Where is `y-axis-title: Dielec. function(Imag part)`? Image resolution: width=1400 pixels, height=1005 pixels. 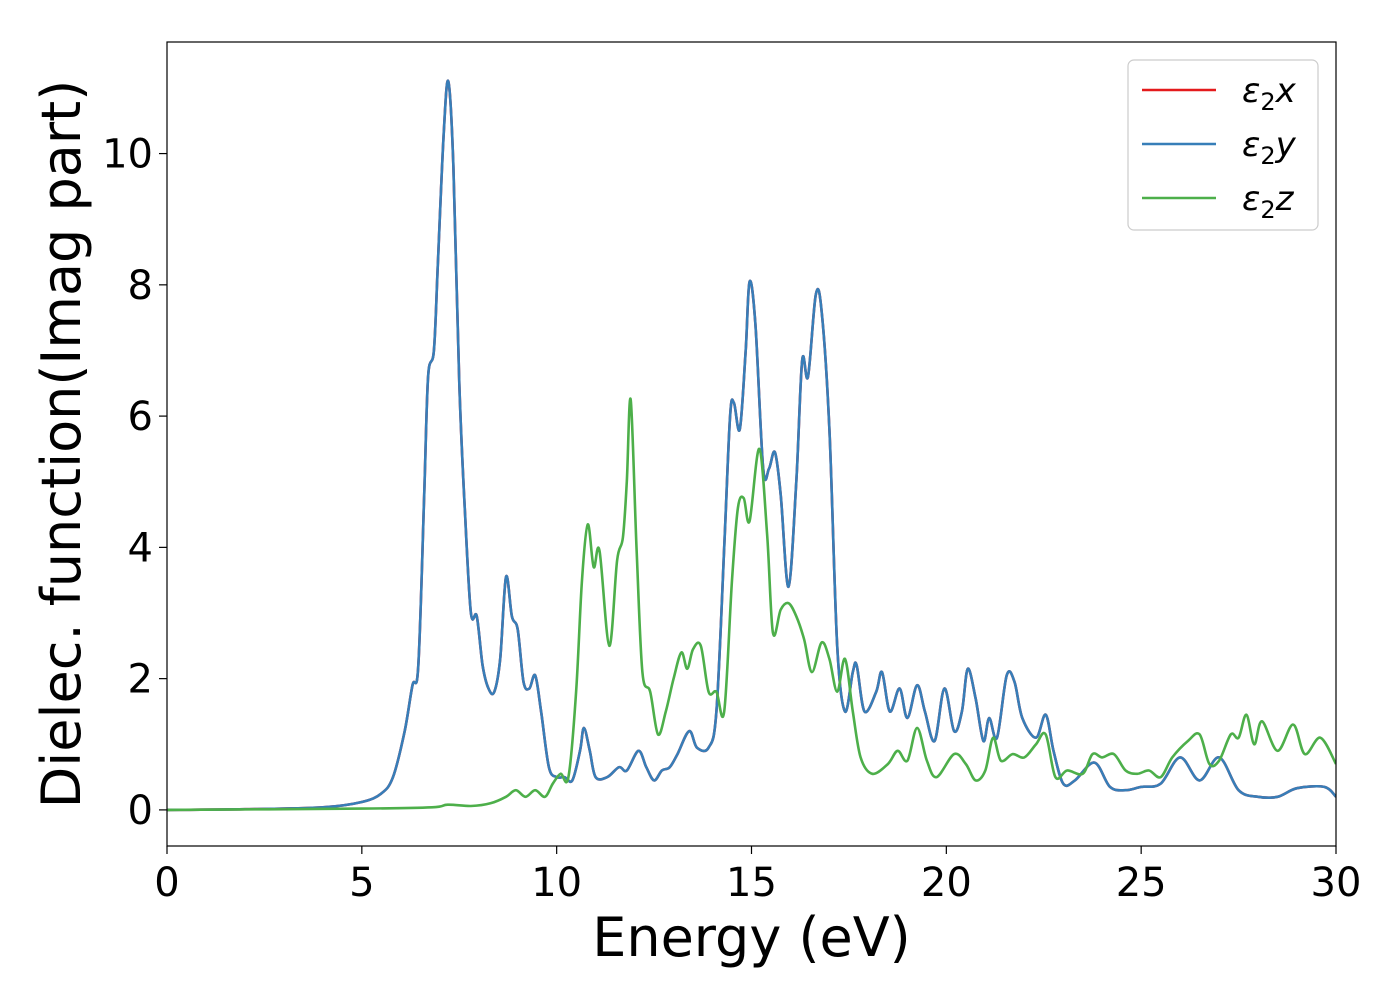
y-axis-title: Dielec. function(Imag part) is located at coordinates (61, 444).